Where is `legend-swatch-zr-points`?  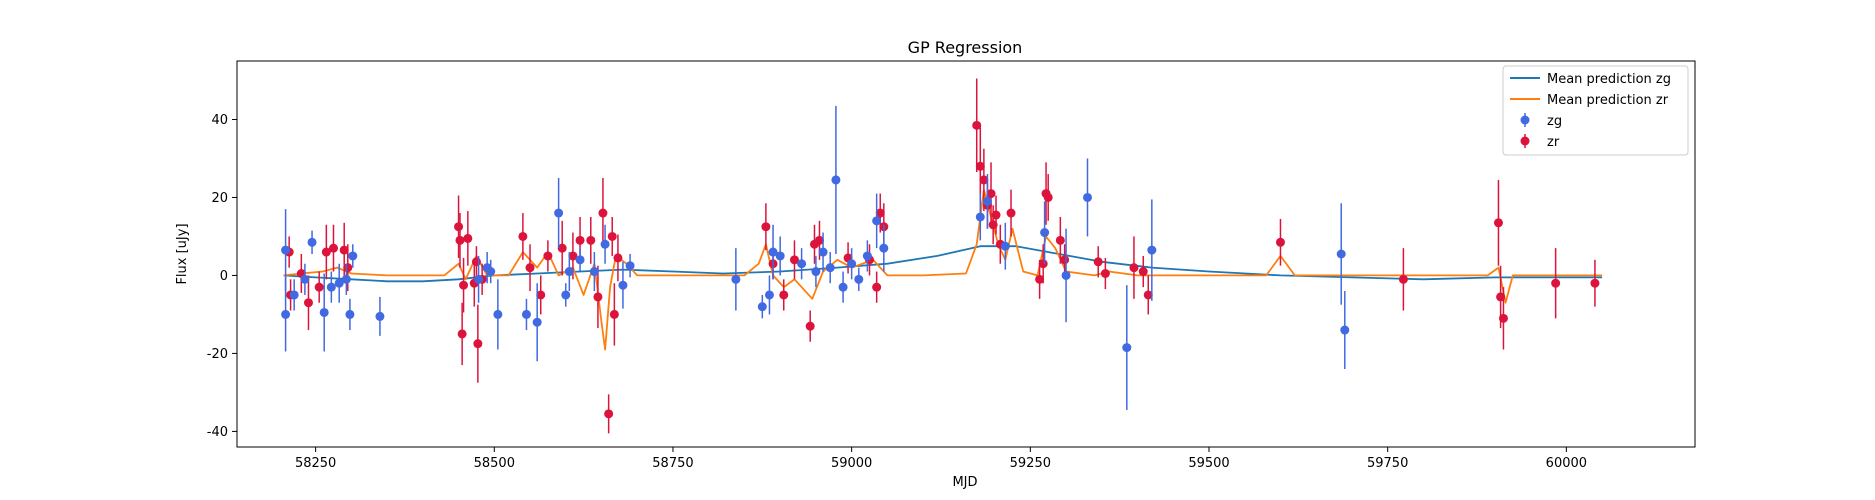
legend-swatch-zr-points is located at coordinates (1525, 141).